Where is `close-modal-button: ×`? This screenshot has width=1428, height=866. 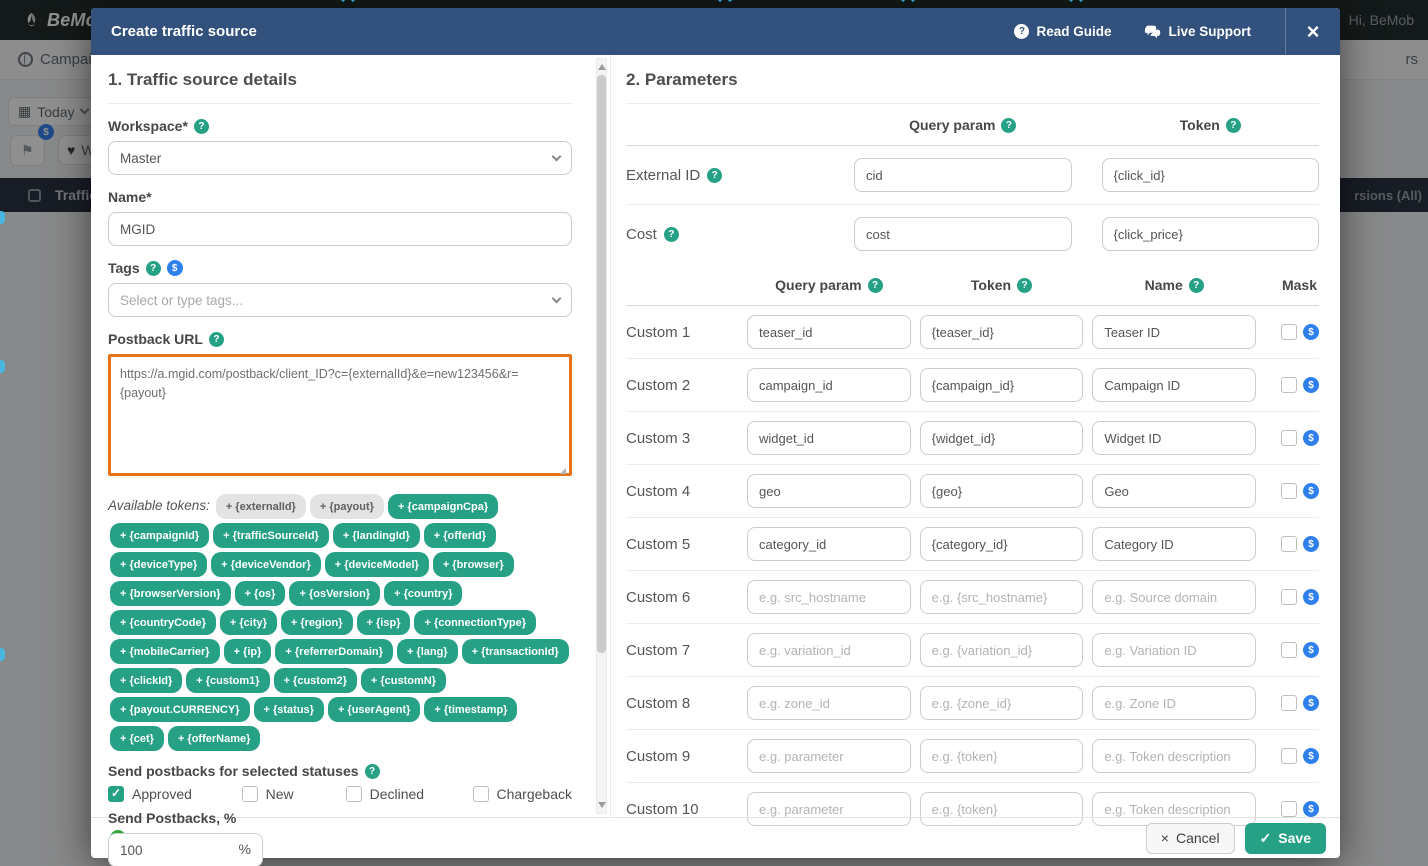
close-modal-button: × is located at coordinates (1312, 31).